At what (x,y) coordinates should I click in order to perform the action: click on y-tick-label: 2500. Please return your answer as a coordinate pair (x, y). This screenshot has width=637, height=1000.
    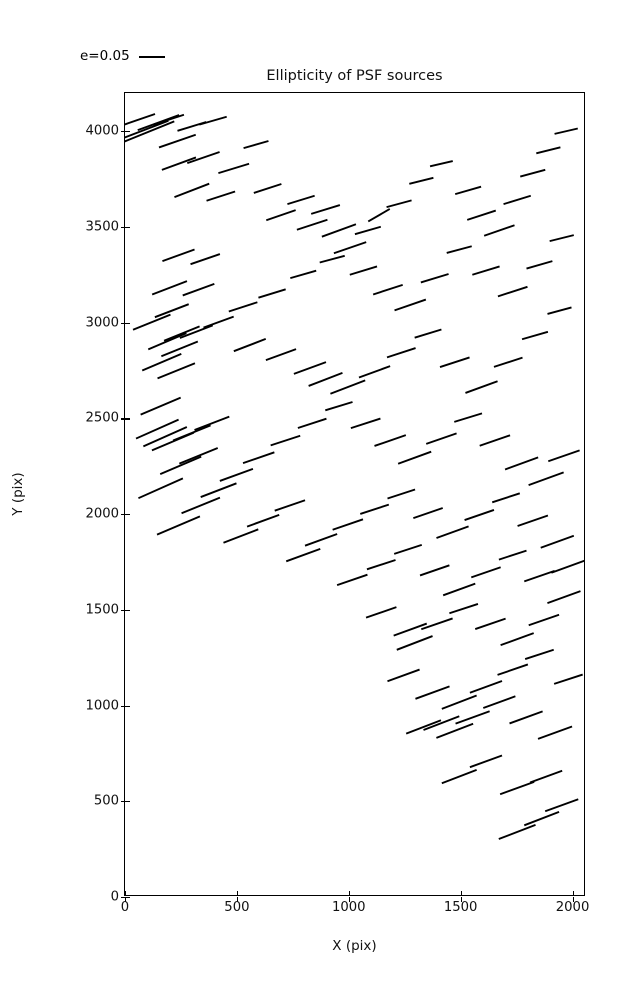
    Looking at the image, I should click on (102, 418).